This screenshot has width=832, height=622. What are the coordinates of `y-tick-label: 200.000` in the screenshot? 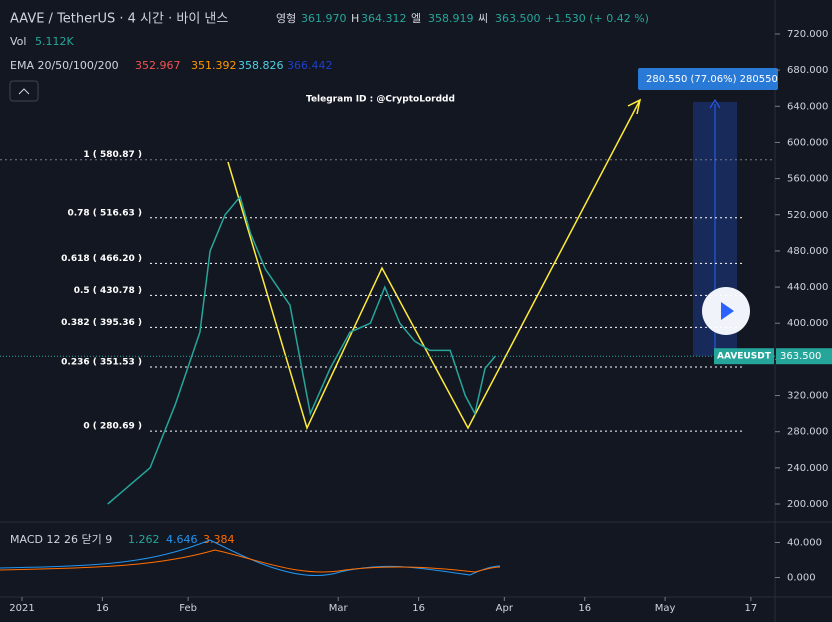 It's located at (807, 504).